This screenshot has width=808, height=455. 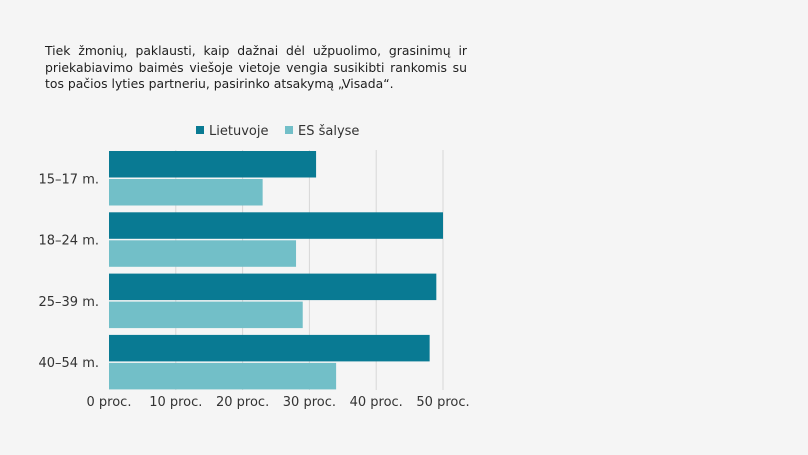 What do you see at coordinates (175, 402) in the screenshot?
I see `x-tick-label: 10 proc.` at bounding box center [175, 402].